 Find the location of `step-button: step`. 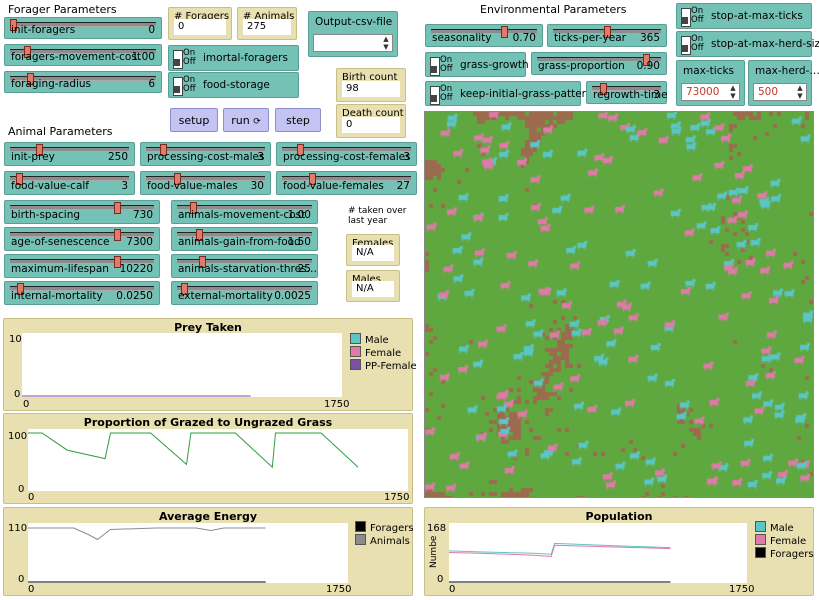

step-button: step is located at coordinates (298, 120).